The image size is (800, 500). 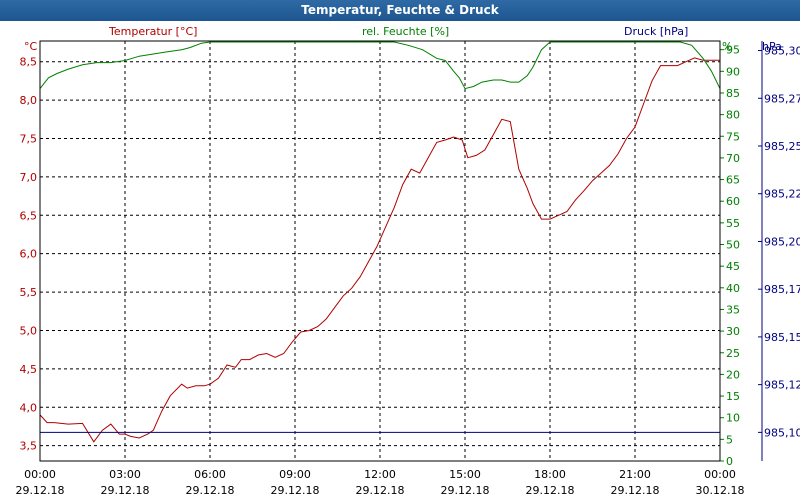 What do you see at coordinates (733, 180) in the screenshot?
I see `humidity-tick-label: 65` at bounding box center [733, 180].